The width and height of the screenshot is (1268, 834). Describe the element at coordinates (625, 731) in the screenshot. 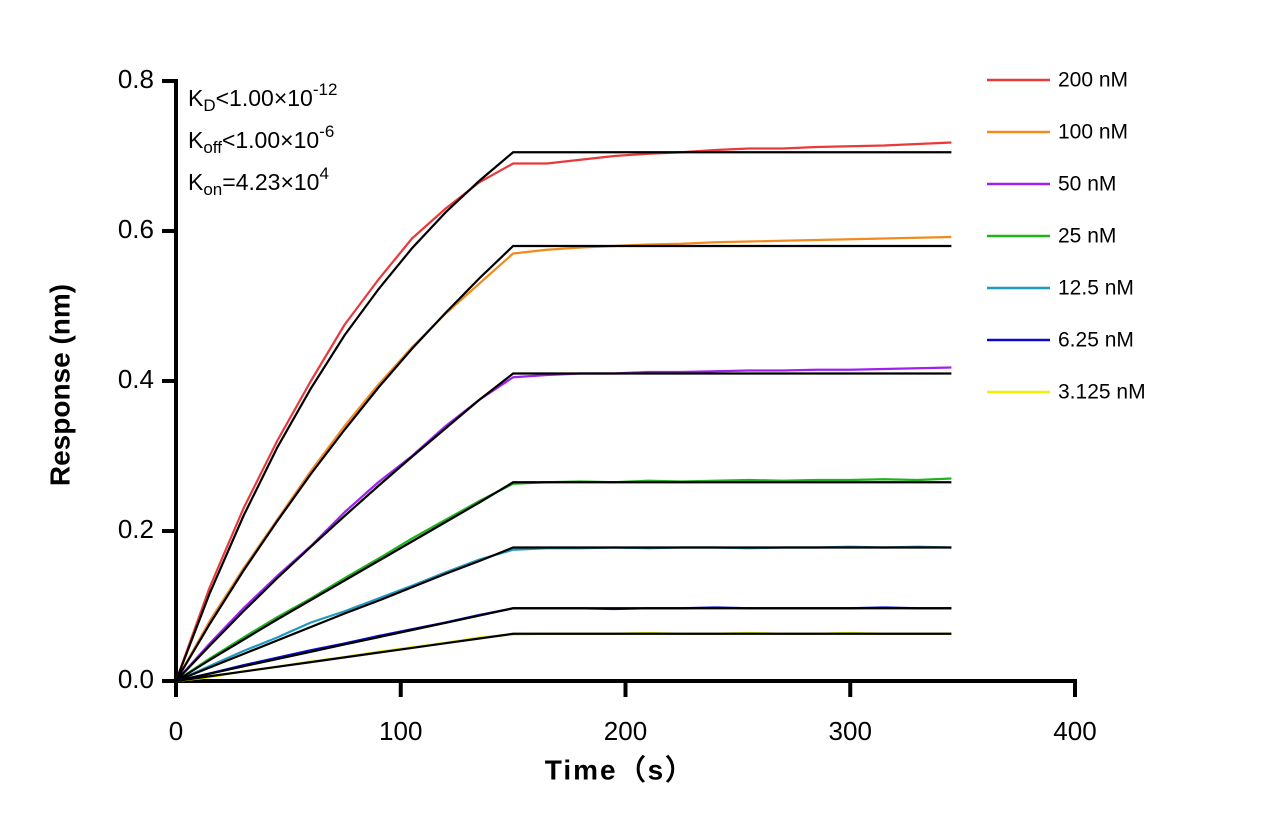

I see `x-tick-label: 200` at that location.